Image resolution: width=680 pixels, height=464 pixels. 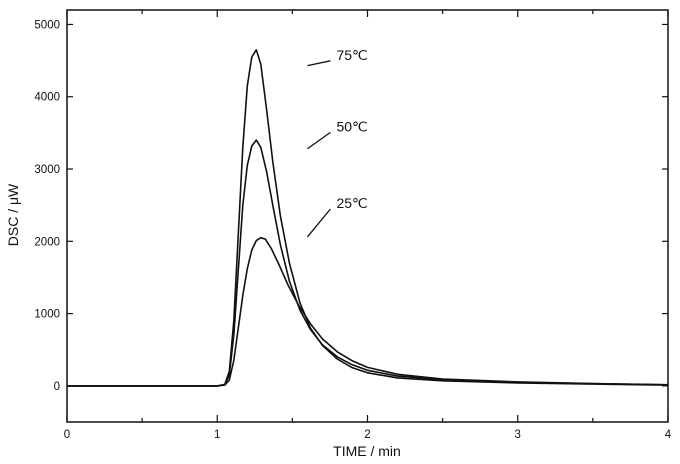 I want to click on leader-line-50C, so click(x=319, y=140).